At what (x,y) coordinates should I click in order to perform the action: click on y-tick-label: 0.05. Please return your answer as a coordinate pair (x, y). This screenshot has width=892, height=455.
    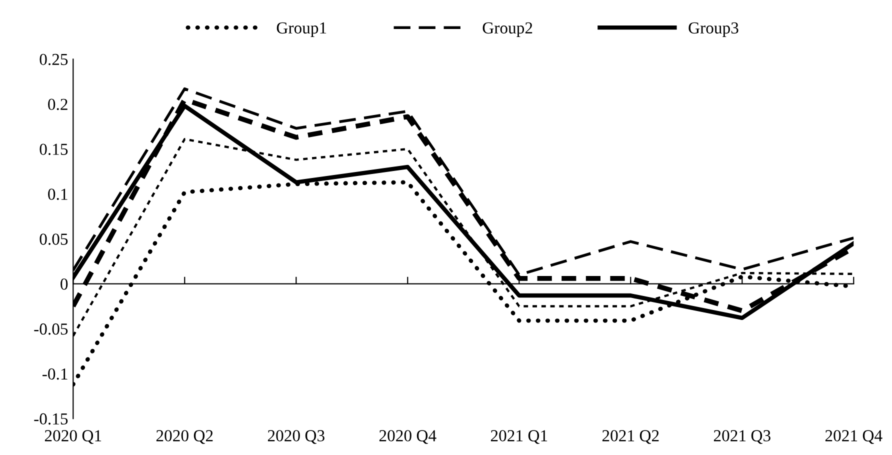
    Looking at the image, I should click on (54, 239).